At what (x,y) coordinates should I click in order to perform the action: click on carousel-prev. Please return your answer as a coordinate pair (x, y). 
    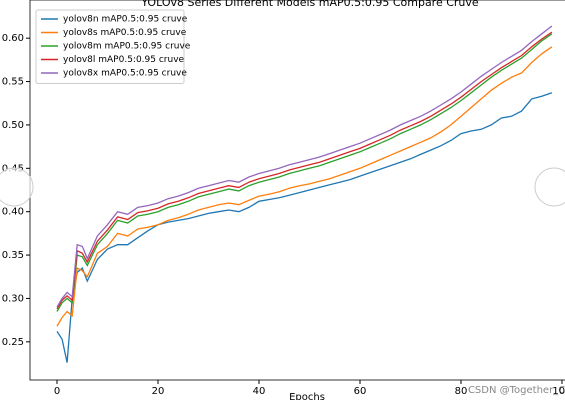
    Looking at the image, I should click on (17, 187).